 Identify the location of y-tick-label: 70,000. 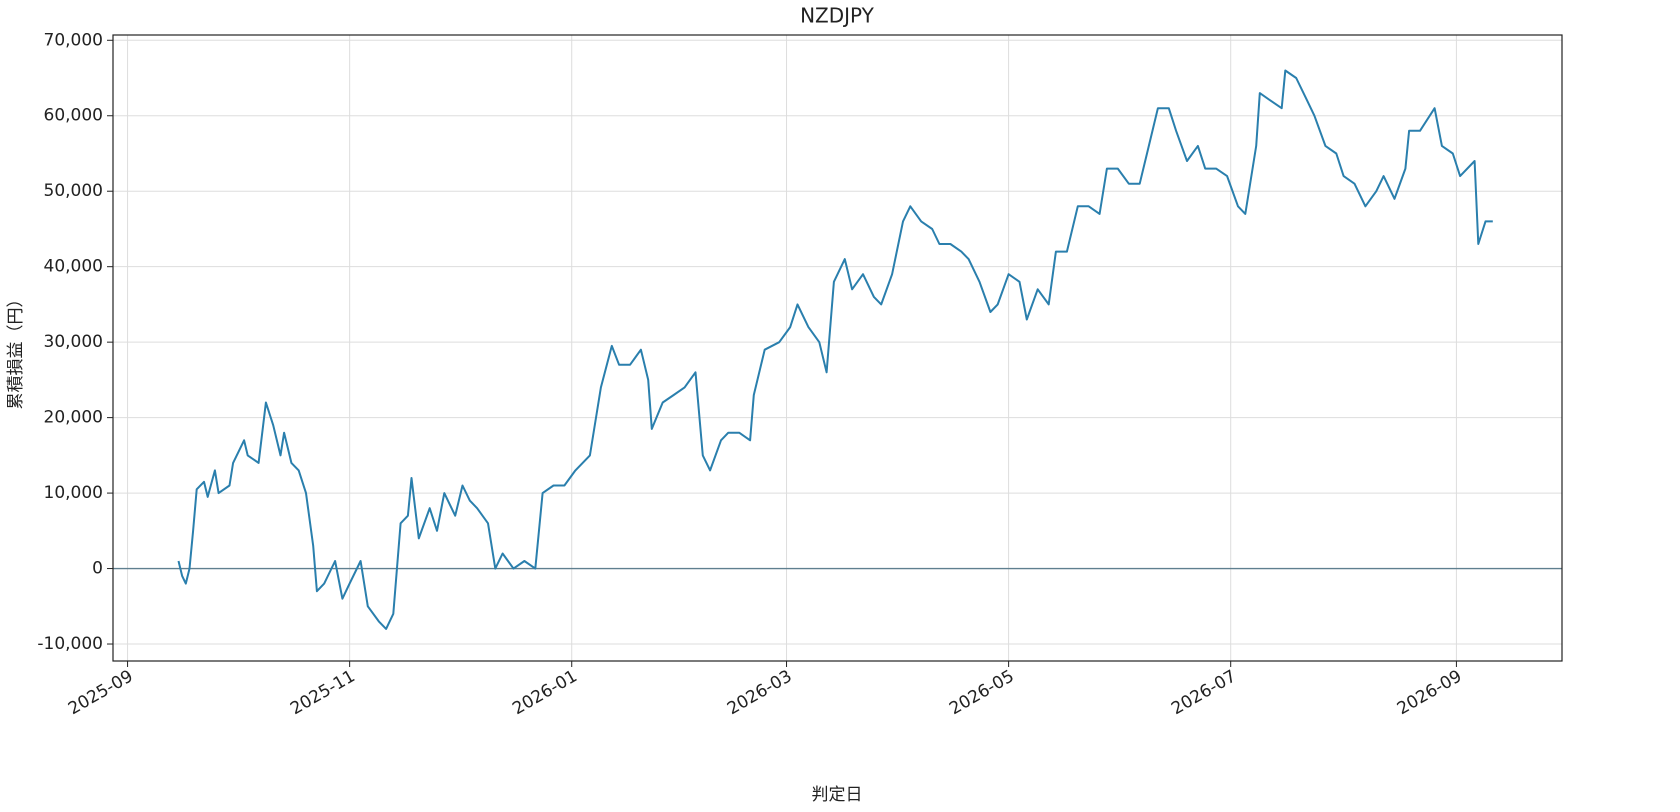
(73, 40).